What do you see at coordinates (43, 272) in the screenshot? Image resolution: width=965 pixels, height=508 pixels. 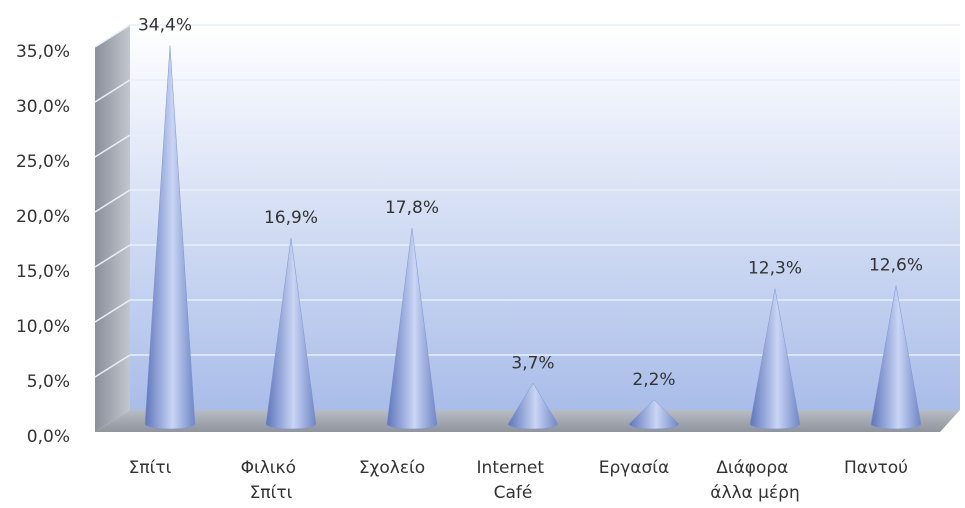 I see `y-tick-label: 15,0%` at bounding box center [43, 272].